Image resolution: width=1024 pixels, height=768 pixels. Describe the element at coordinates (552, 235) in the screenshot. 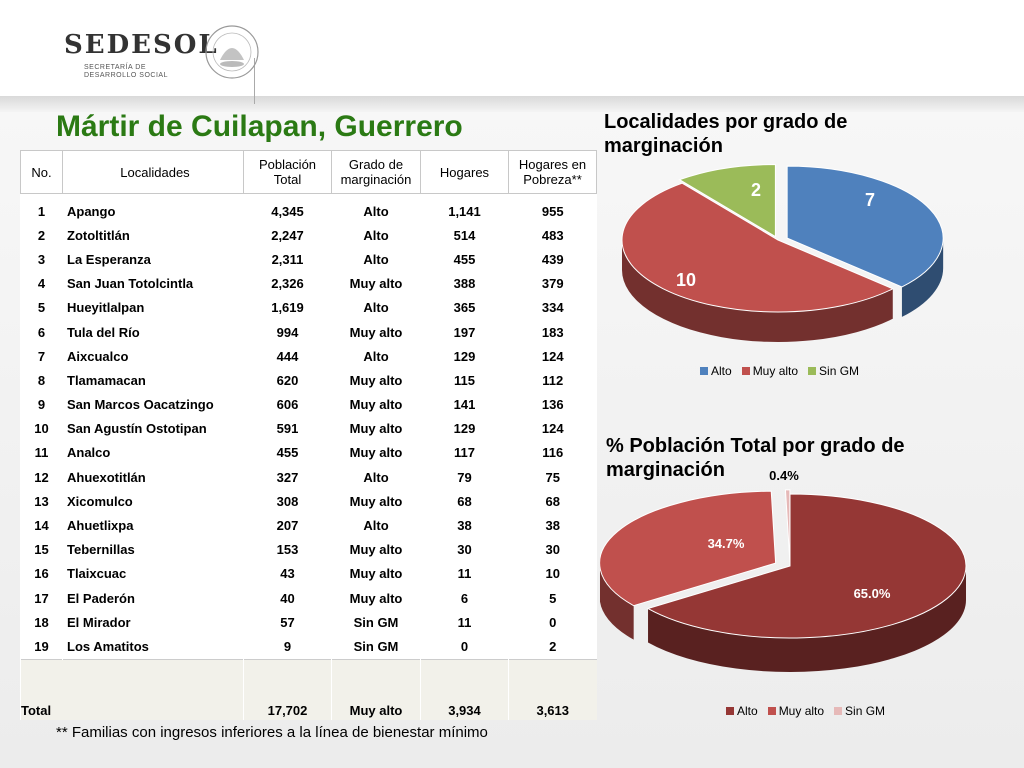

I see `table-cell-pobr: 483` at that location.